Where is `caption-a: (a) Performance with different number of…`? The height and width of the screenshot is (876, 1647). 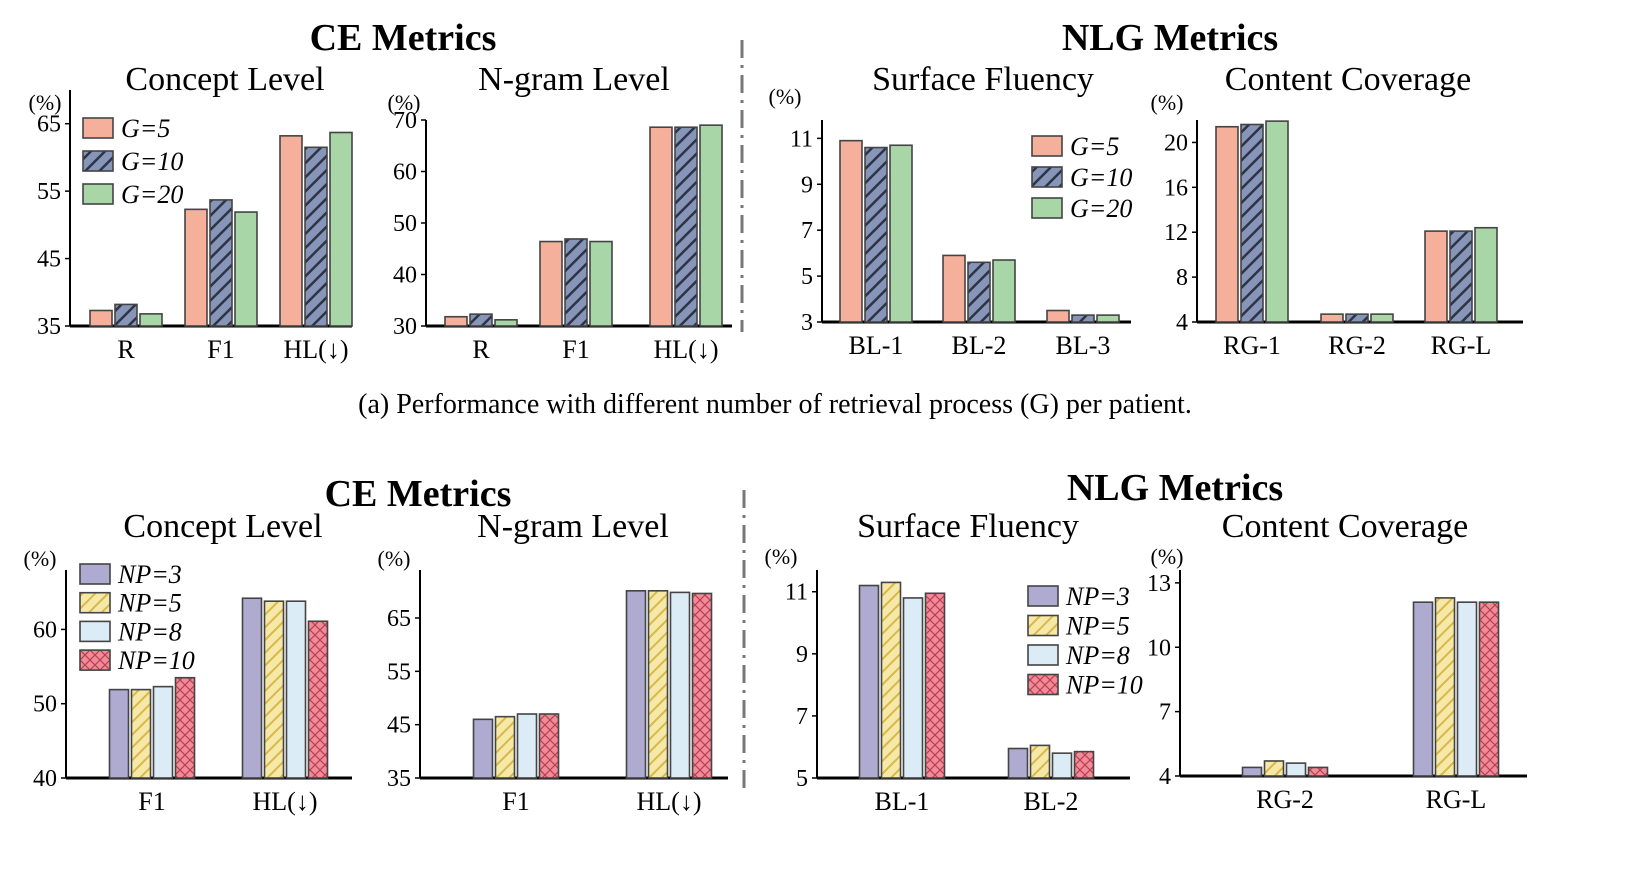 caption-a: (a) Performance with different number of… is located at coordinates (775, 404).